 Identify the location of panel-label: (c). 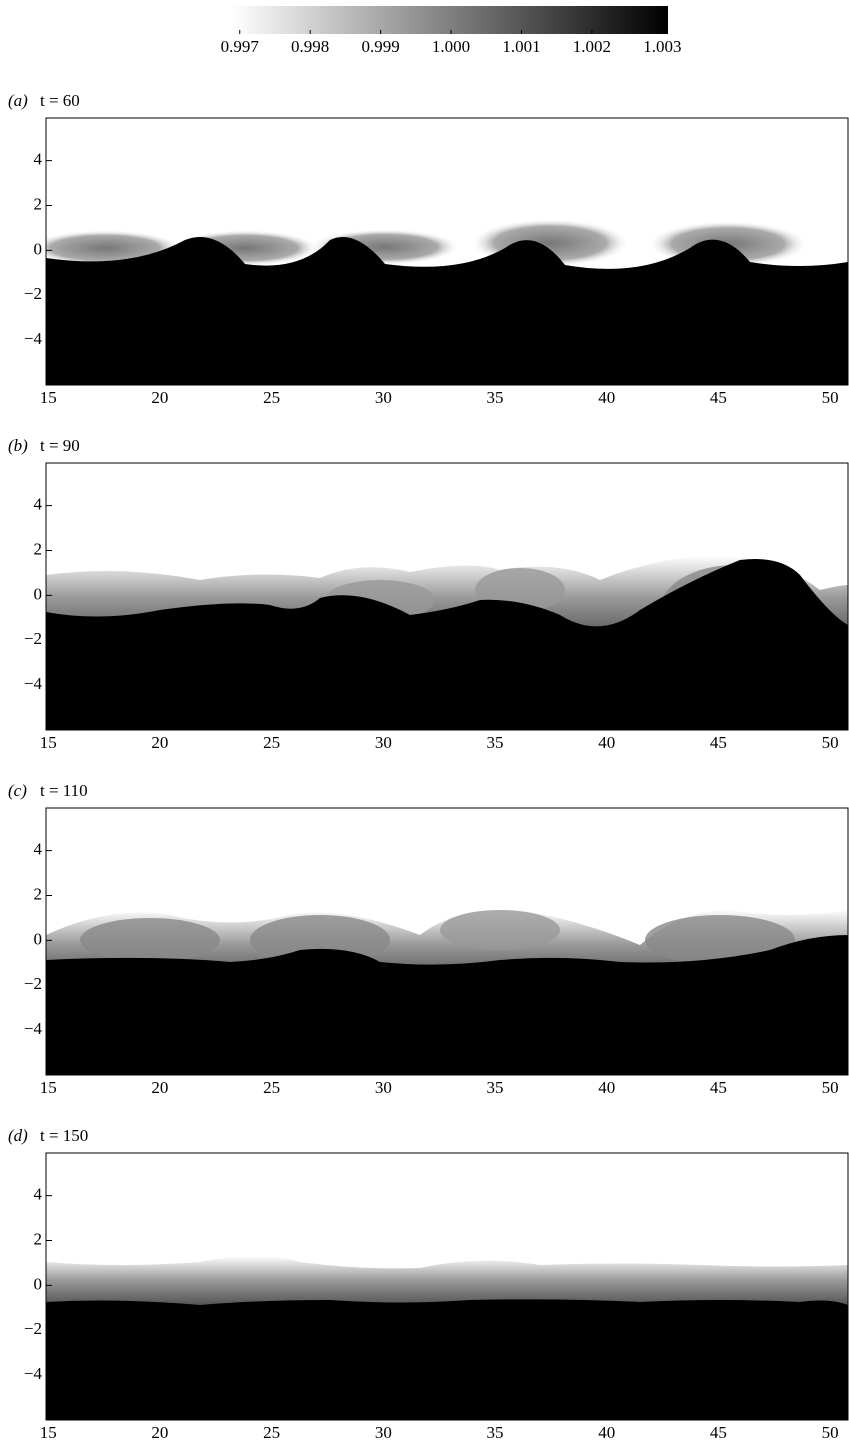
(17, 790).